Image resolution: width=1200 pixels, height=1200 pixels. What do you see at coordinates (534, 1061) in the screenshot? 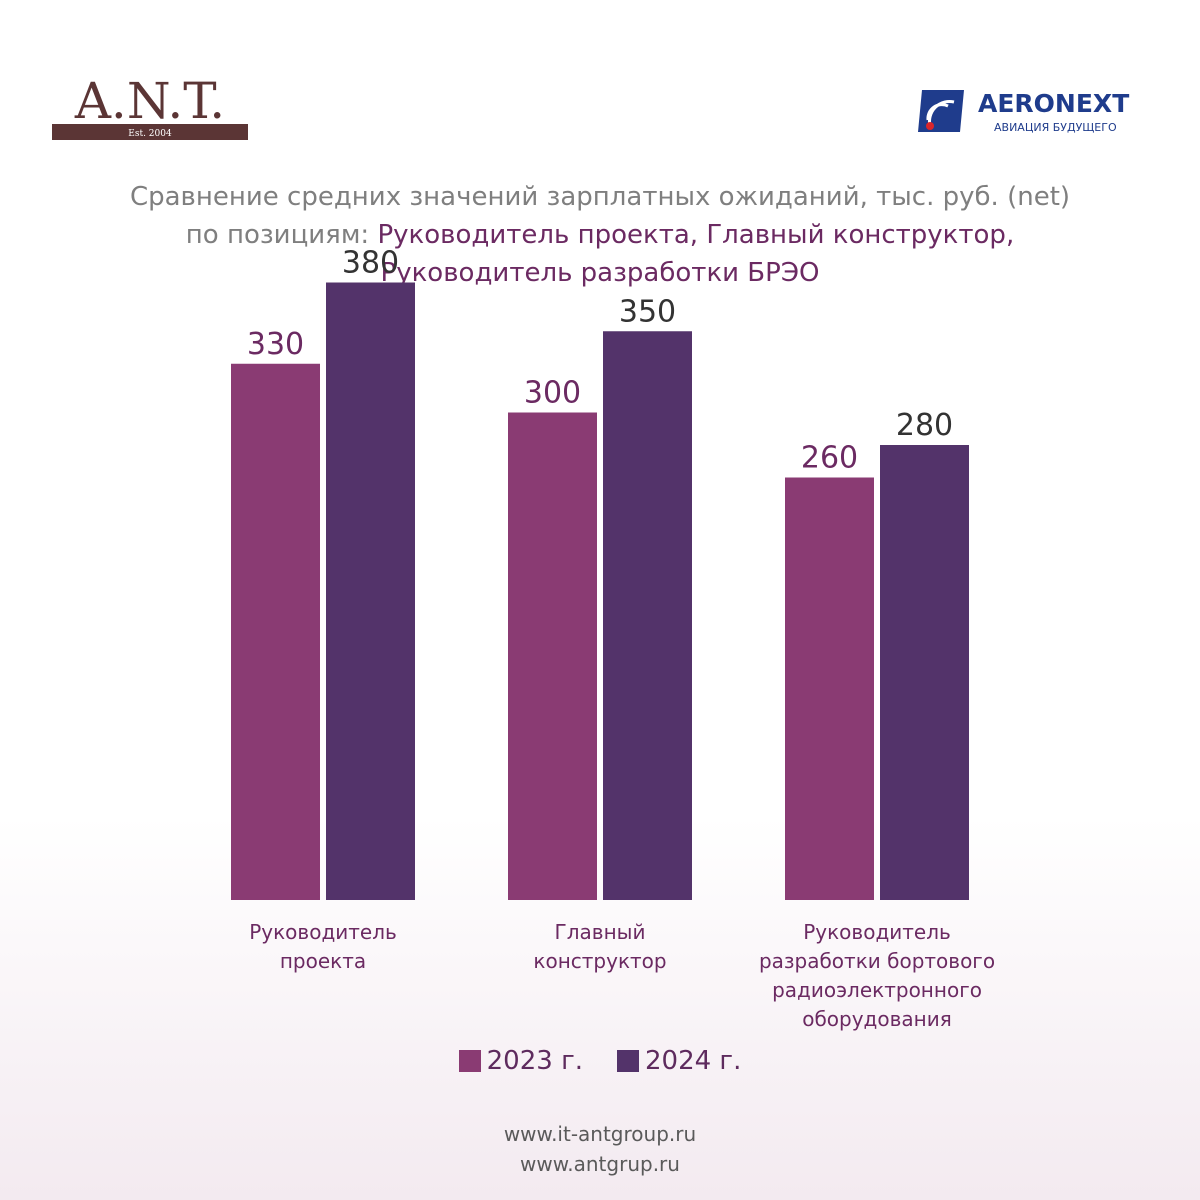
I see `legend-label-2023: 2023 г.` at bounding box center [534, 1061].